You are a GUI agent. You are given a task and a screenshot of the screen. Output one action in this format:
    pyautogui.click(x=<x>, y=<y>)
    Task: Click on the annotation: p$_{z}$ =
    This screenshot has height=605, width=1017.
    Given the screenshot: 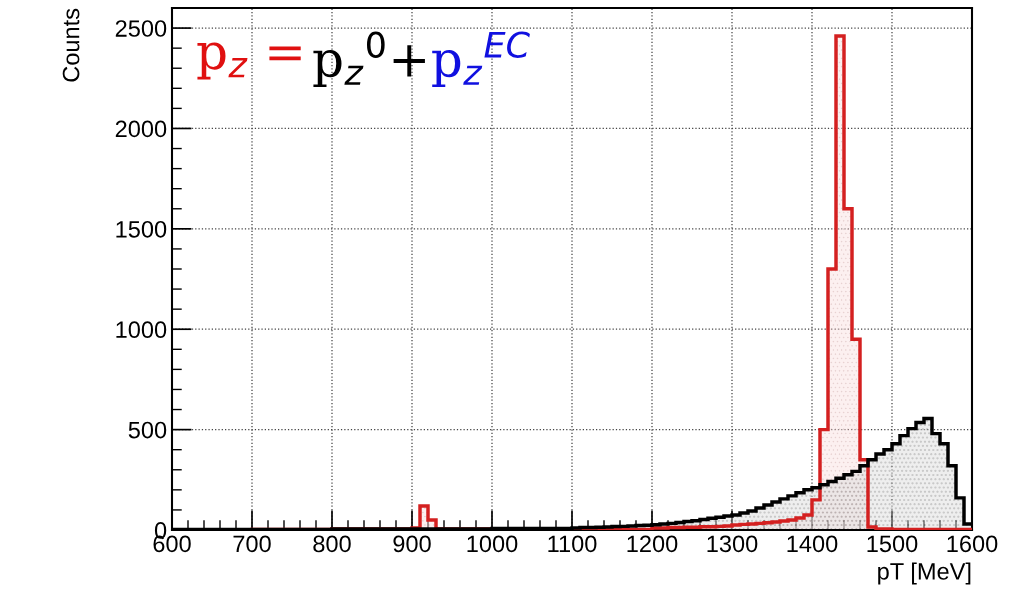 What is the action you would take?
    pyautogui.click(x=249, y=61)
    